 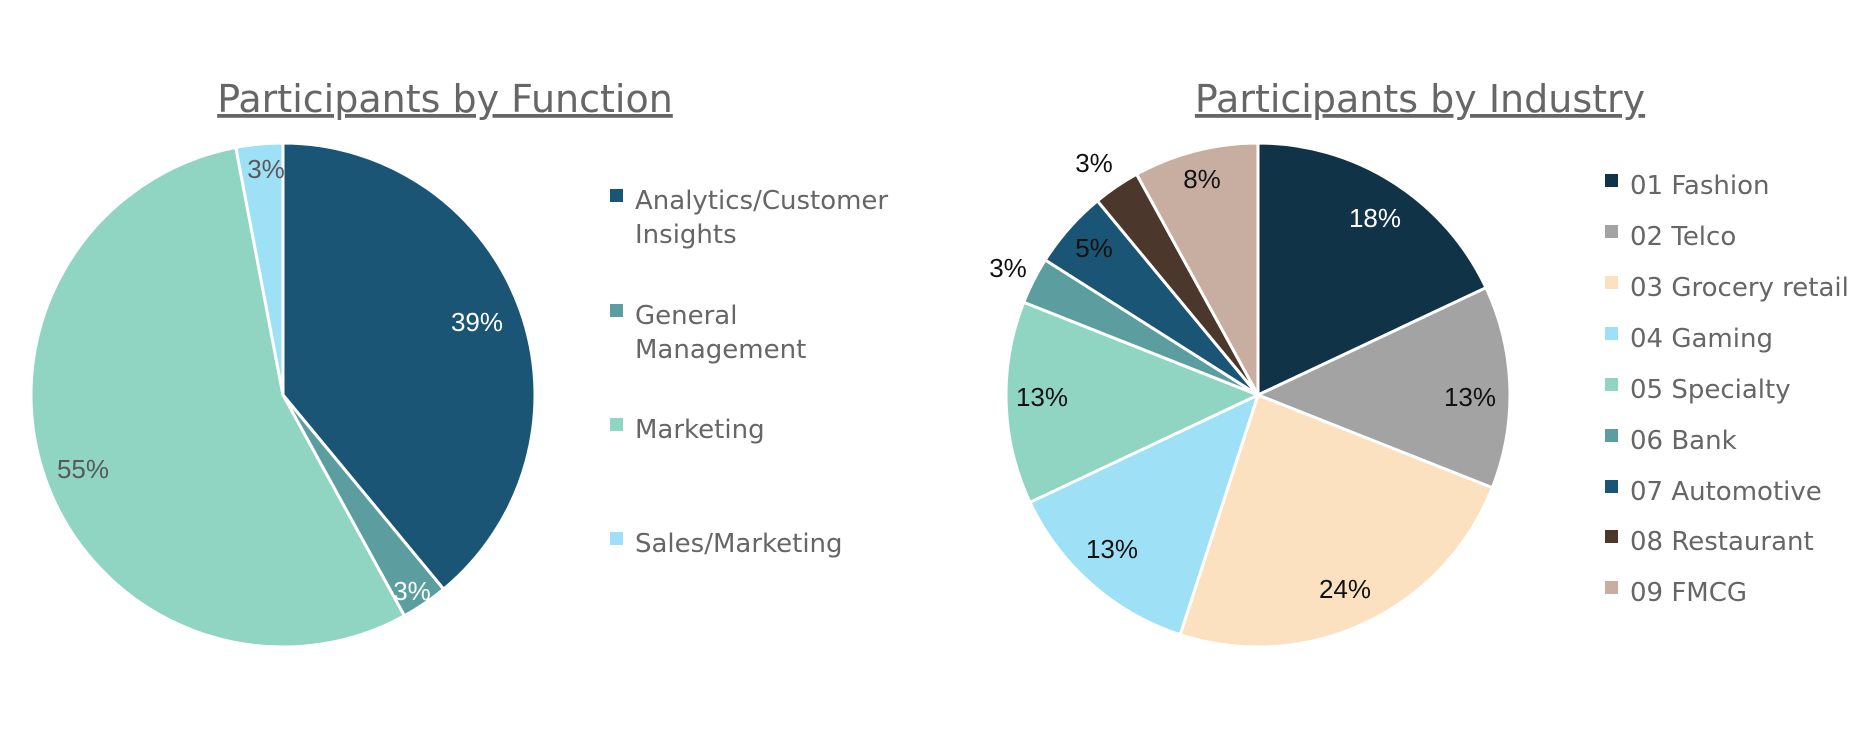 What do you see at coordinates (1683, 237) in the screenshot?
I see `industry-legend-label-2: 02 Telco` at bounding box center [1683, 237].